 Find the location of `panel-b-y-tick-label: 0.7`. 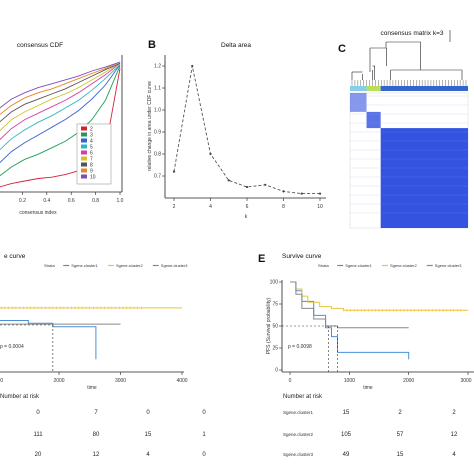

panel-b-y-tick-label: 0.7 is located at coordinates (157, 177).